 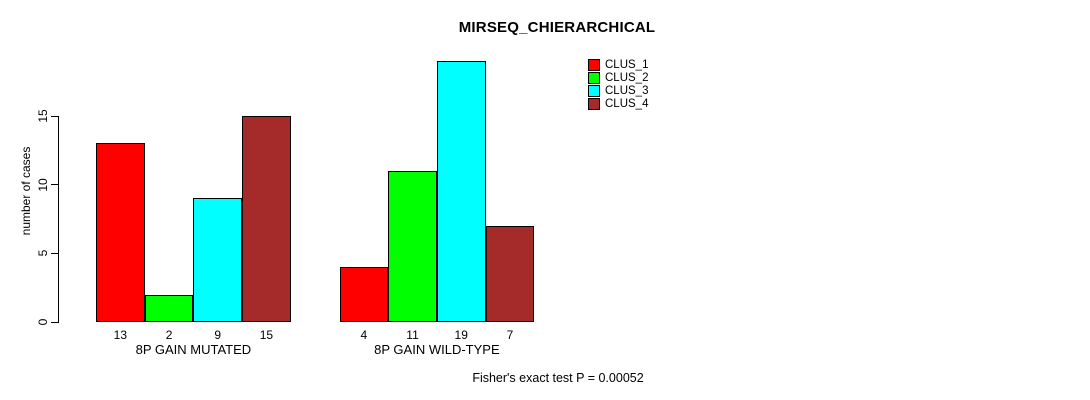 I want to click on legend-row: CLUS_4, so click(x=618, y=104).